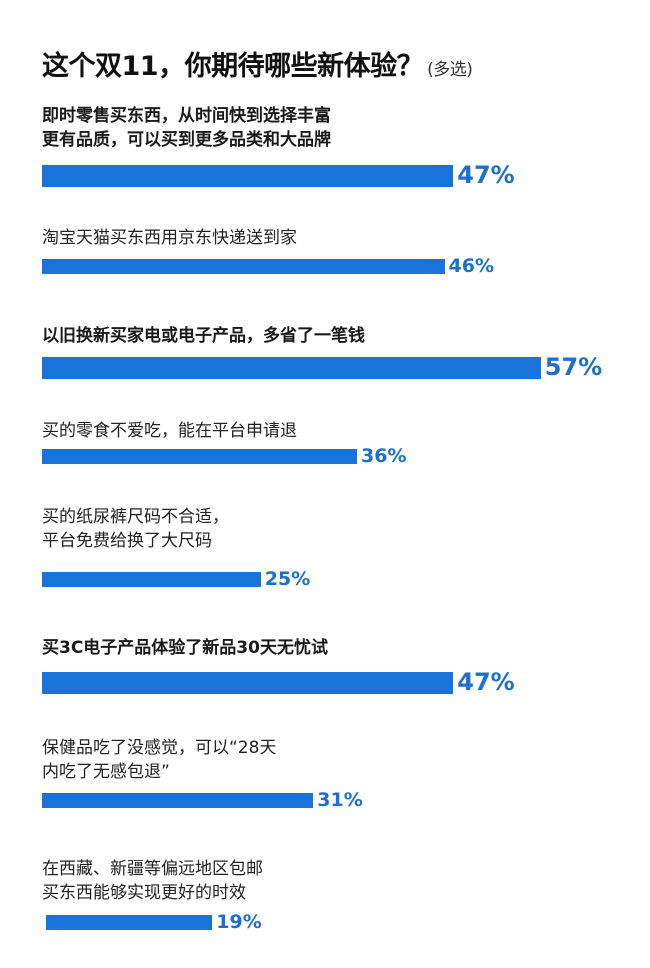 The height and width of the screenshot is (968, 650). Describe the element at coordinates (384, 455) in the screenshot. I see `value-label: 36%` at that location.